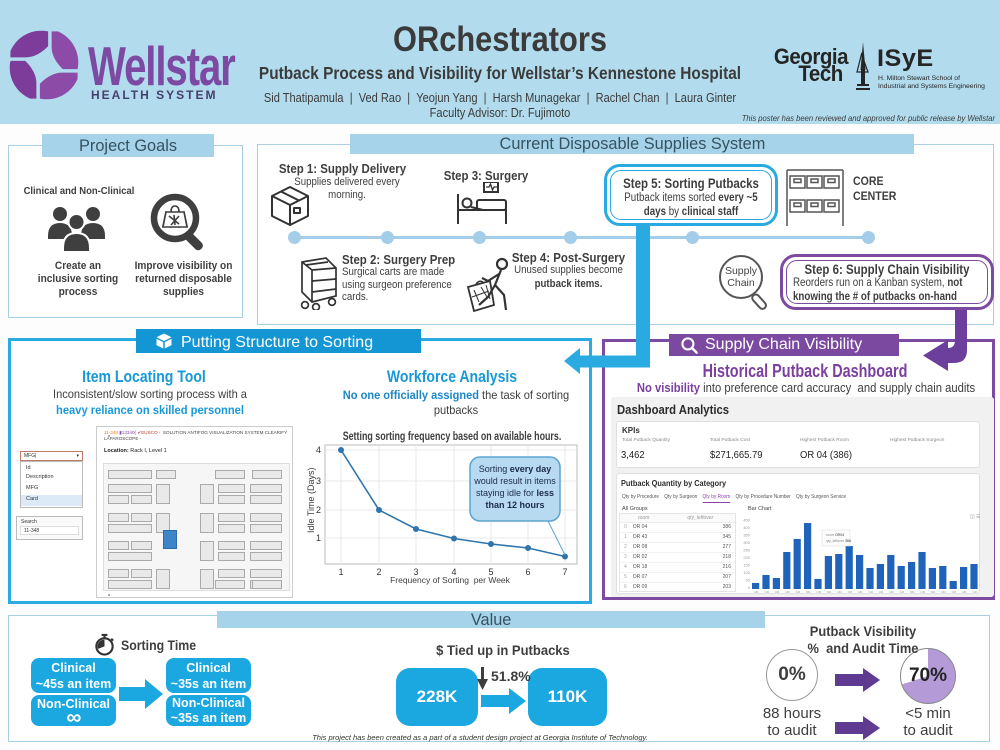  I want to click on svg-text: 300, so click(746, 542).